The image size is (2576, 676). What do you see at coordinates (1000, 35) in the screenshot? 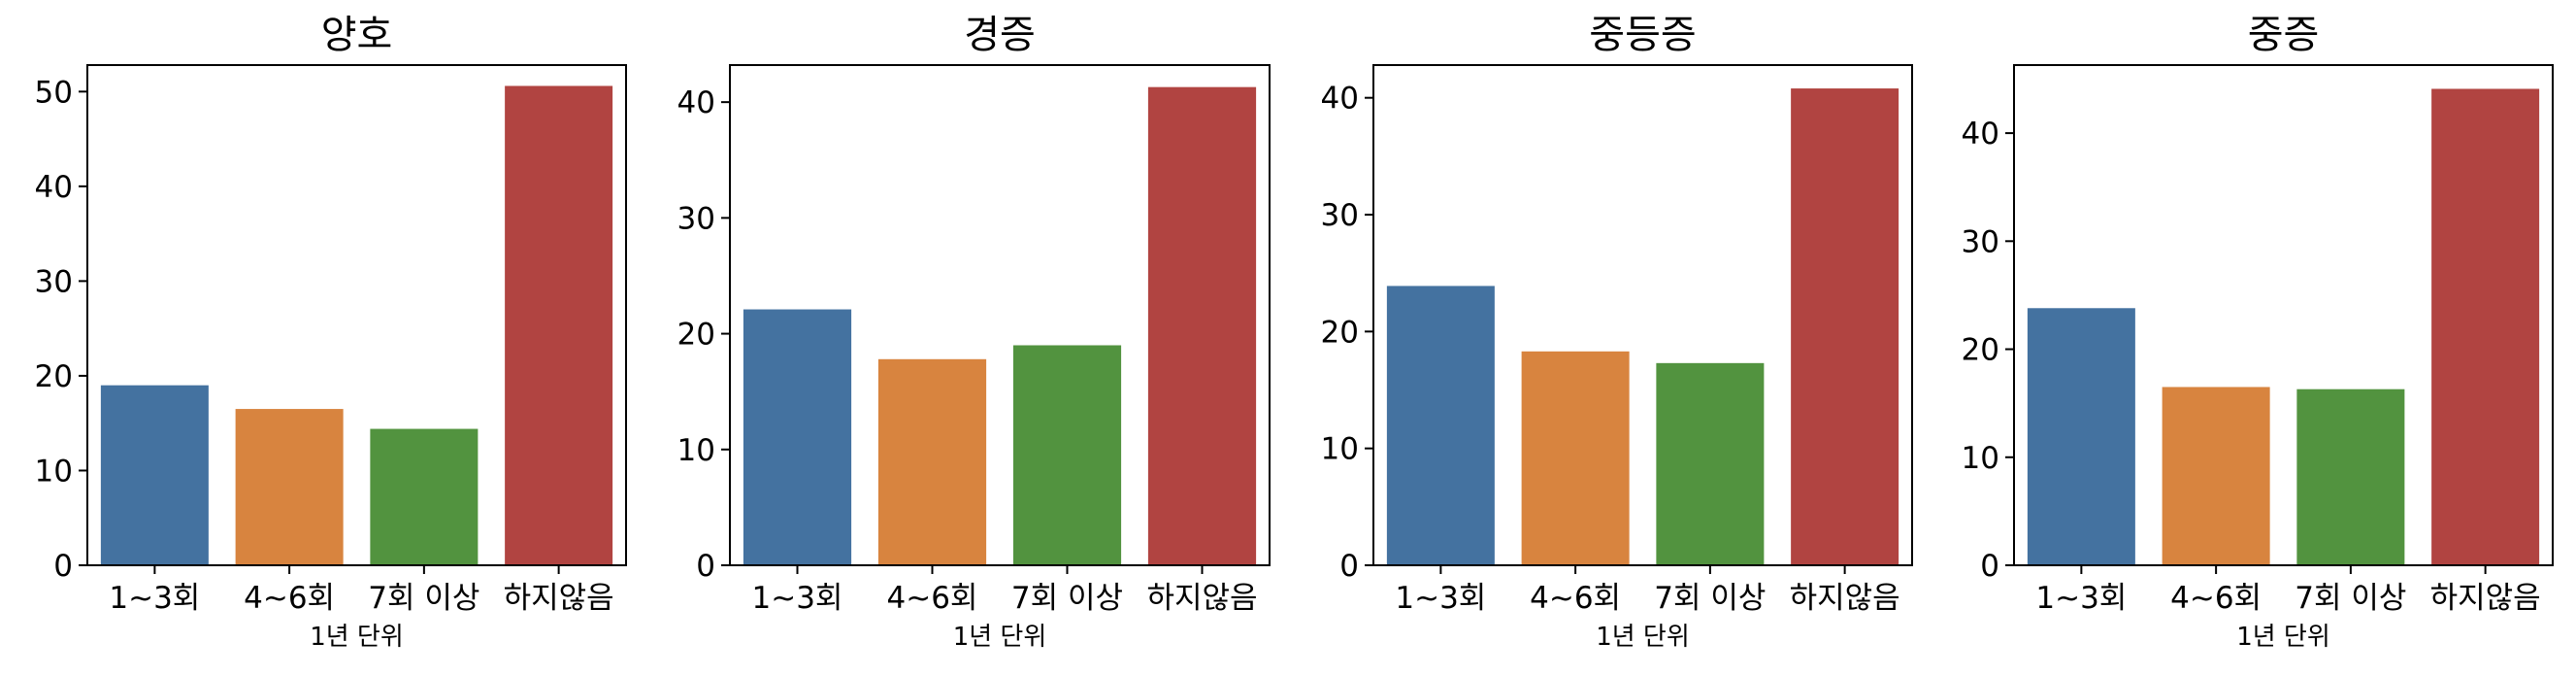
I see `chart-title: 경증` at bounding box center [1000, 35].